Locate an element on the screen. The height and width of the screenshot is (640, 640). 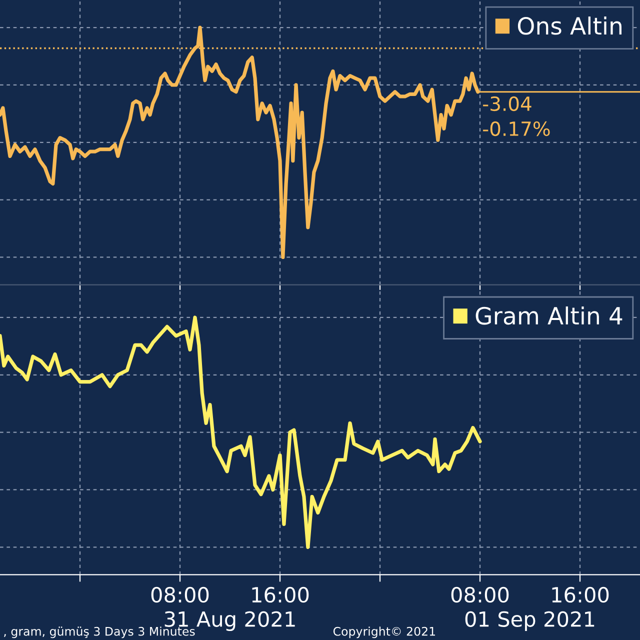
annotation: -0.17% is located at coordinates (516, 128).